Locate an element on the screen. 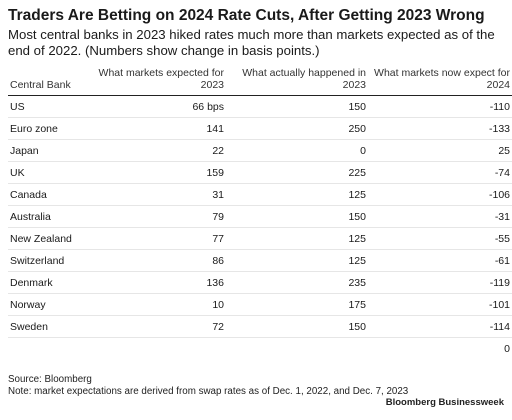  table-cell-expected-2024: -119 is located at coordinates (440, 282).